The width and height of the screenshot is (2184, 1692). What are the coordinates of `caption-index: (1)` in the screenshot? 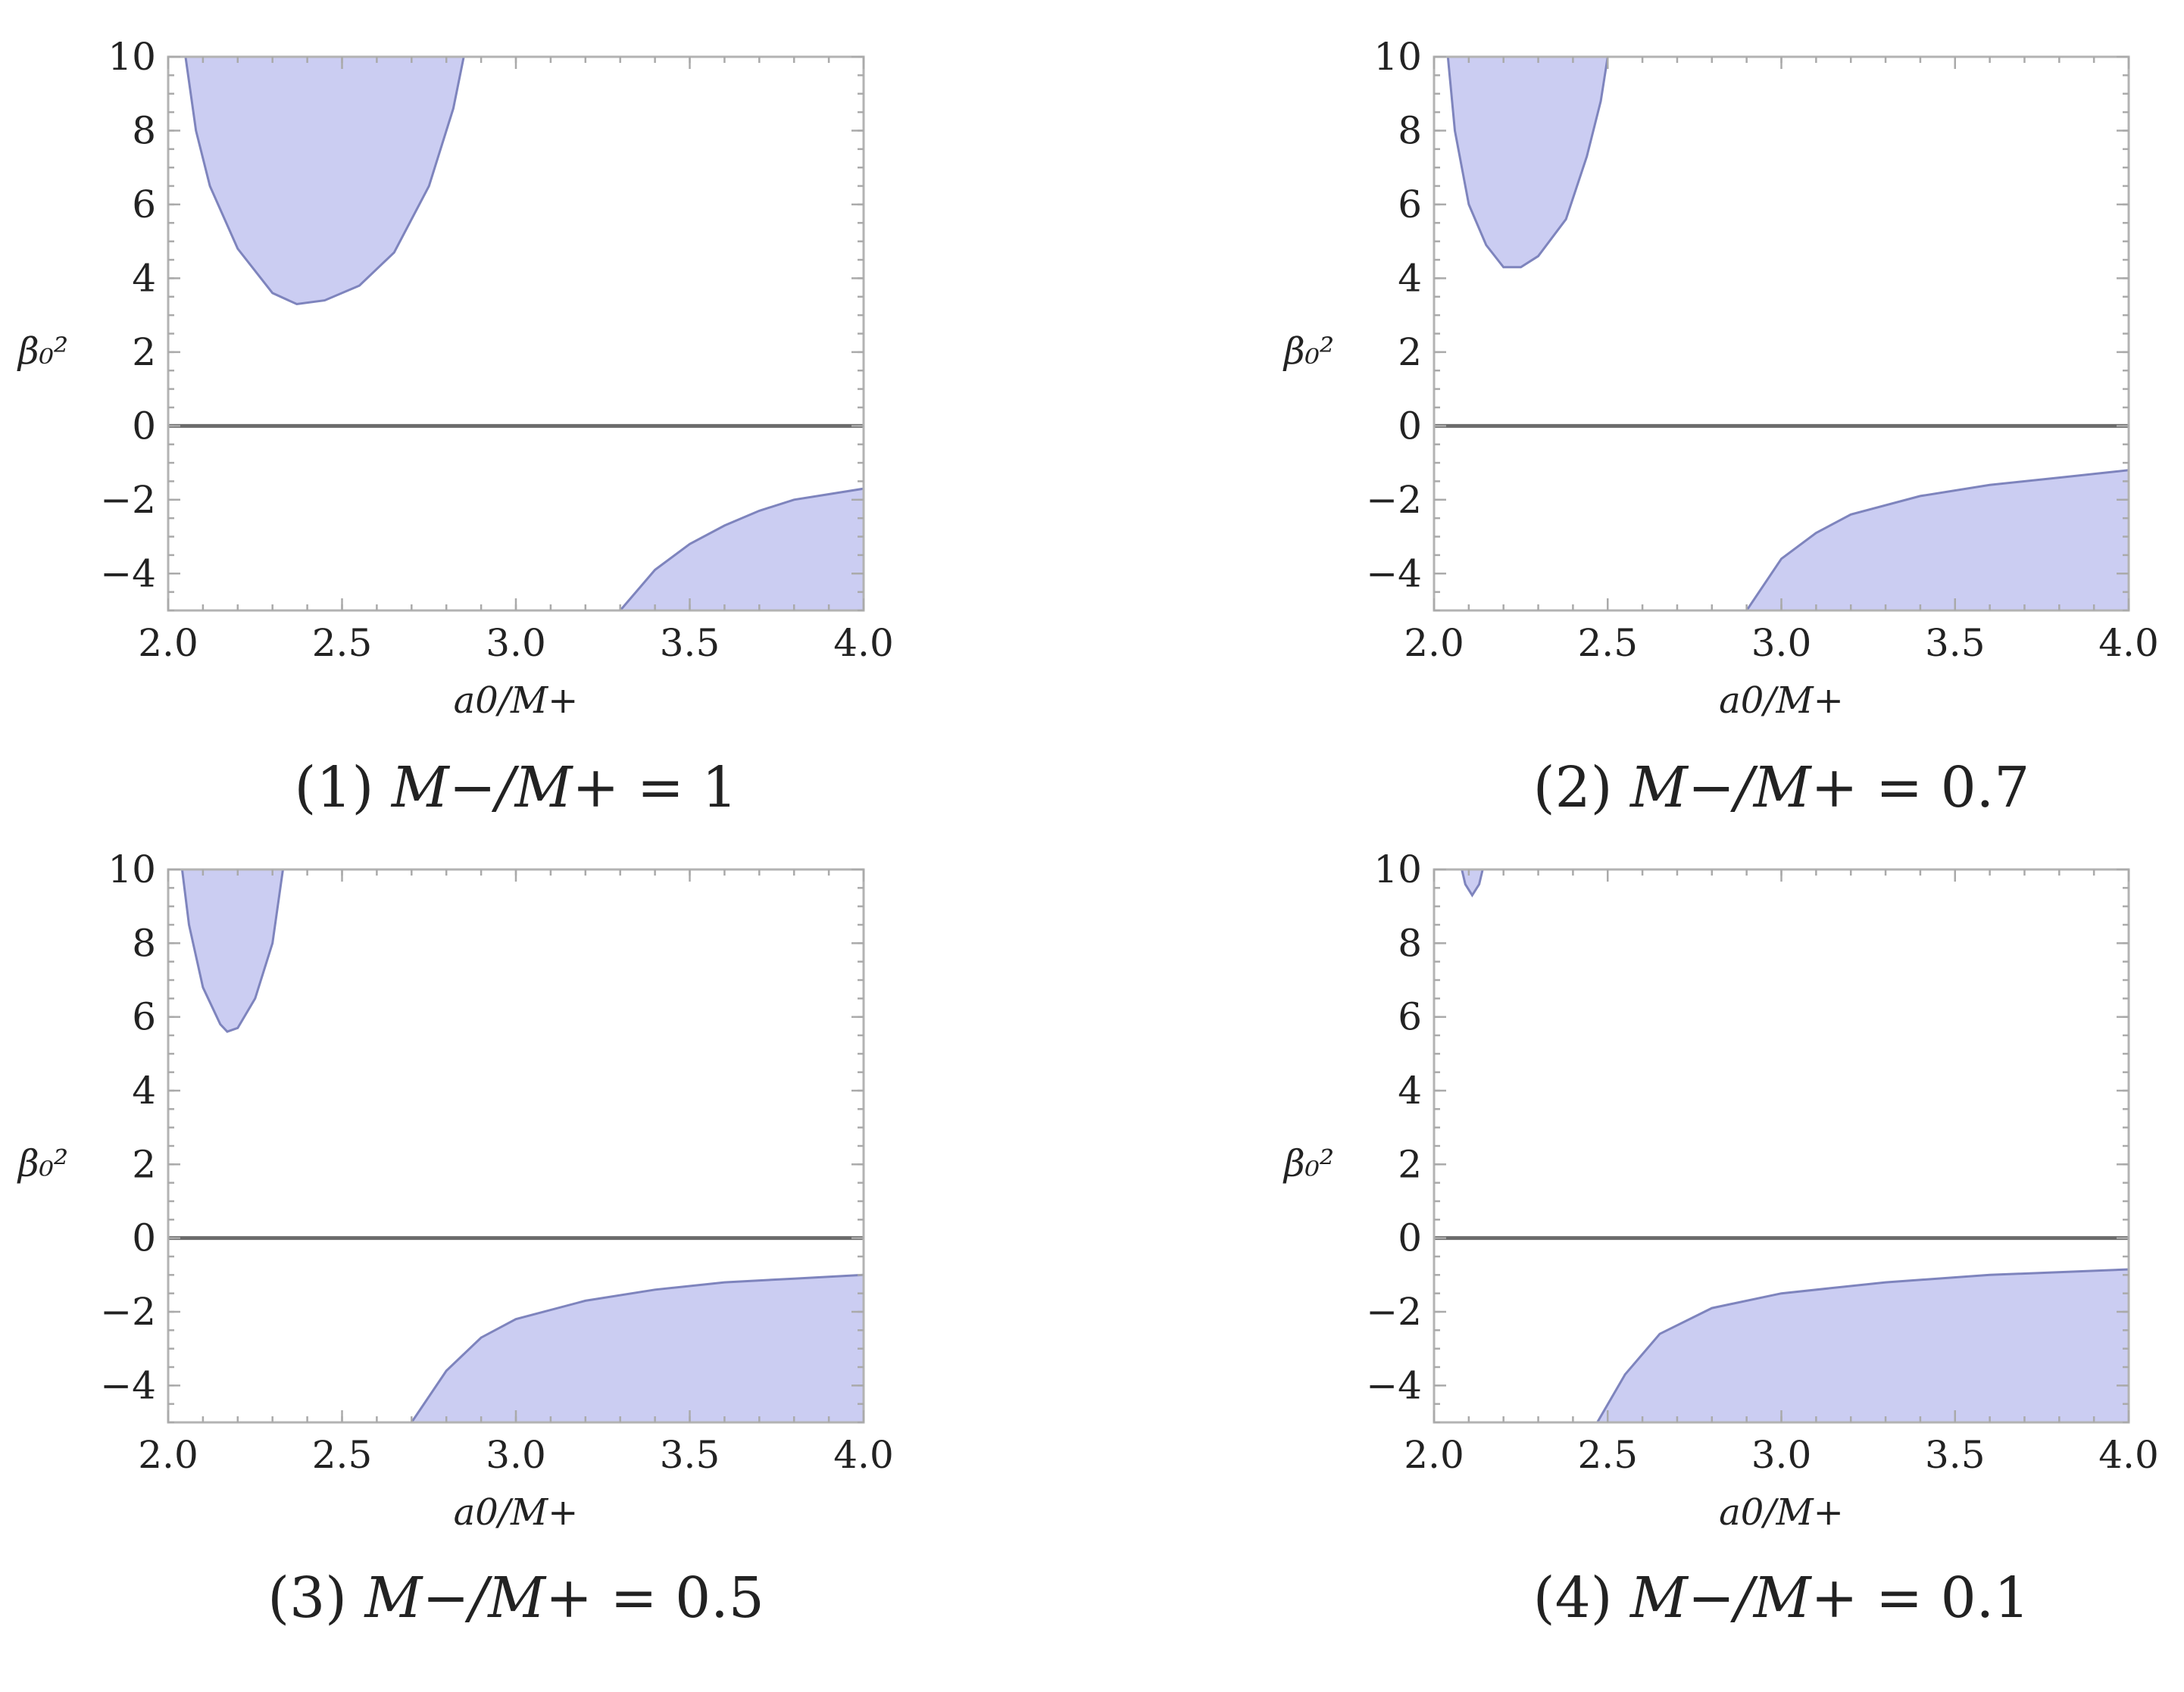 It's located at (343, 787).